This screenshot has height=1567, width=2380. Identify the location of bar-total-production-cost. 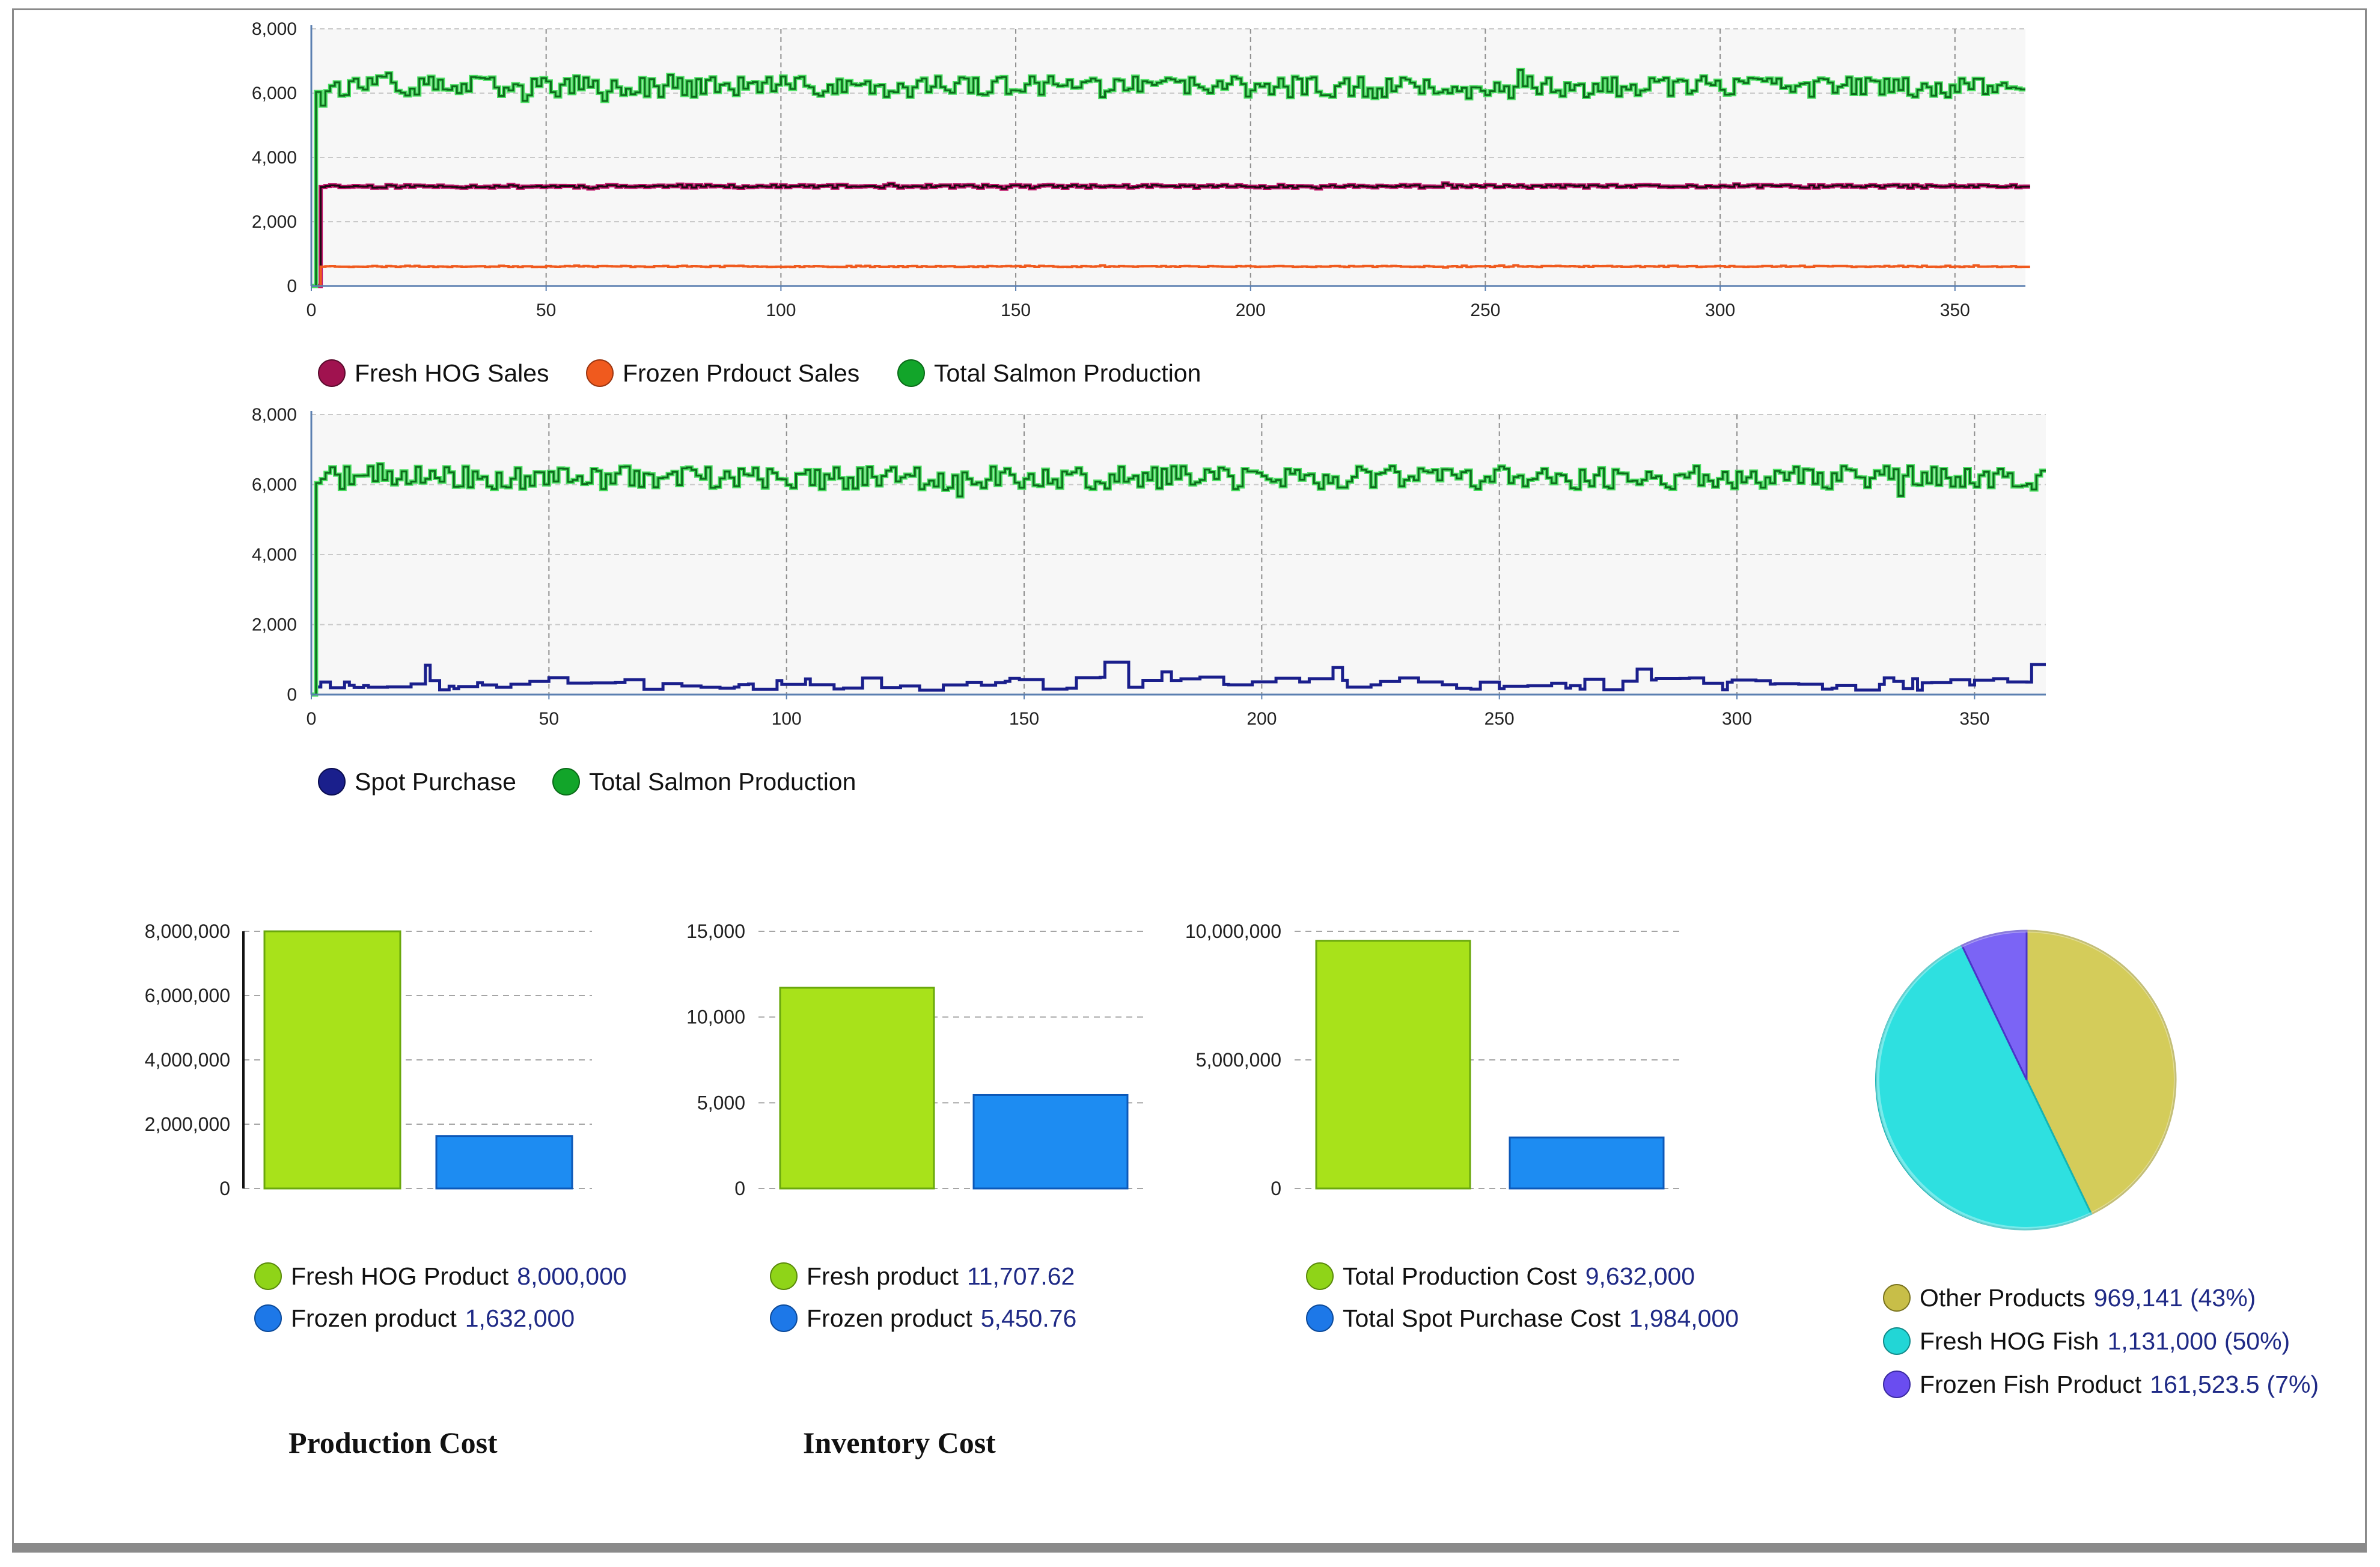
(1393, 1065).